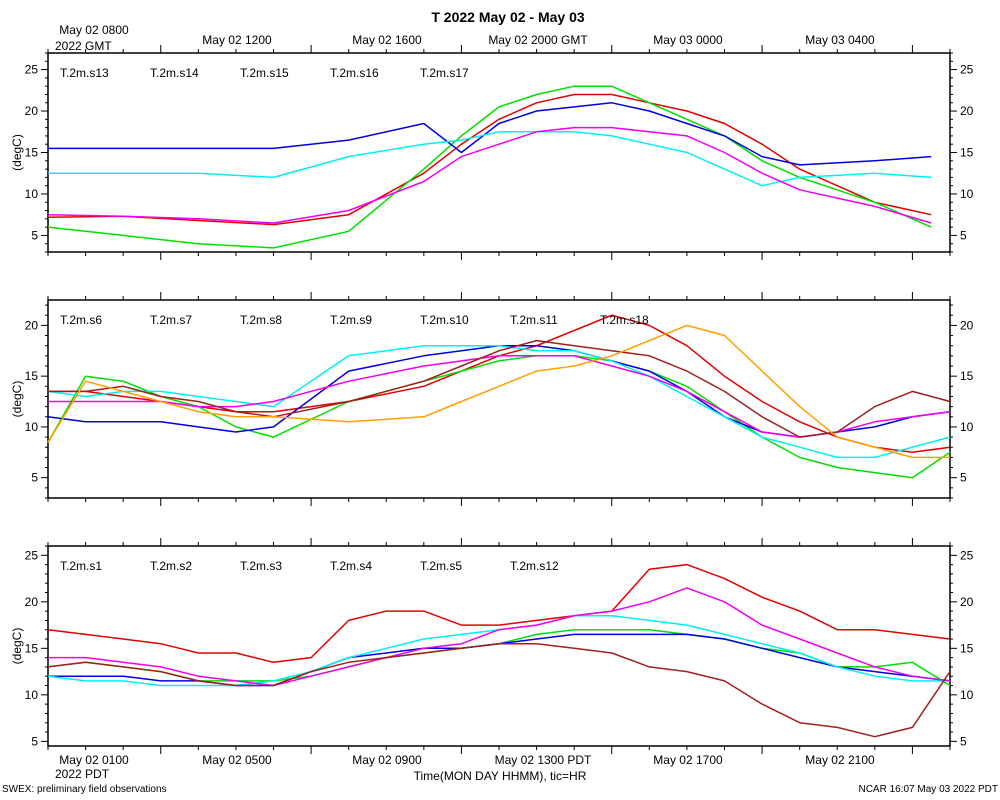 The width and height of the screenshot is (1000, 800). I want to click on legend-entry: T.2m.s18, so click(624, 320).